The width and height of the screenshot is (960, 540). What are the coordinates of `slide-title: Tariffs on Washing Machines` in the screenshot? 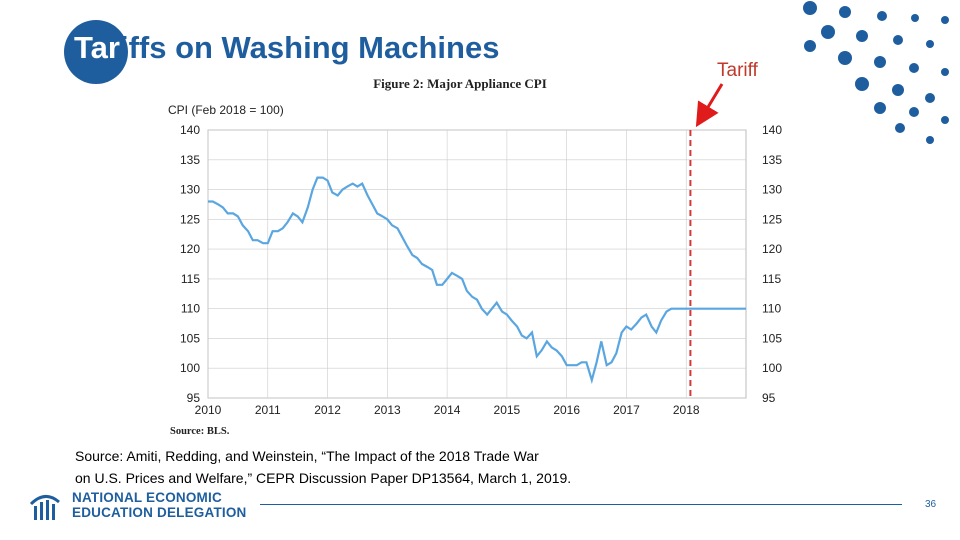 It's located at (286, 48).